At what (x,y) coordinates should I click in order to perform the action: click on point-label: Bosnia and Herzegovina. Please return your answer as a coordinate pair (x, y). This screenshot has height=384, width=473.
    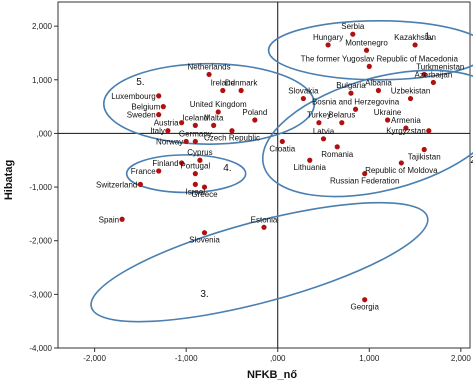
    Looking at the image, I should click on (356, 101).